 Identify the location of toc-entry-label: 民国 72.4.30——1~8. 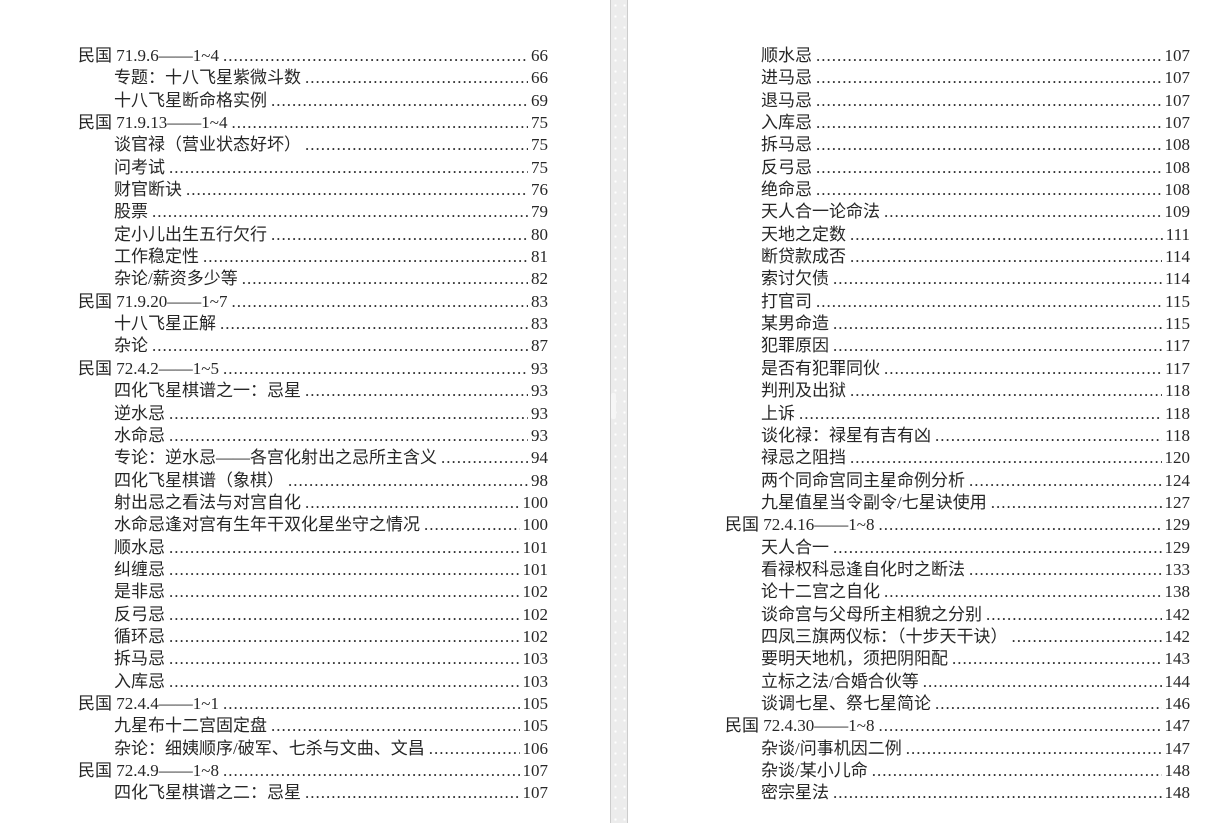
(800, 726).